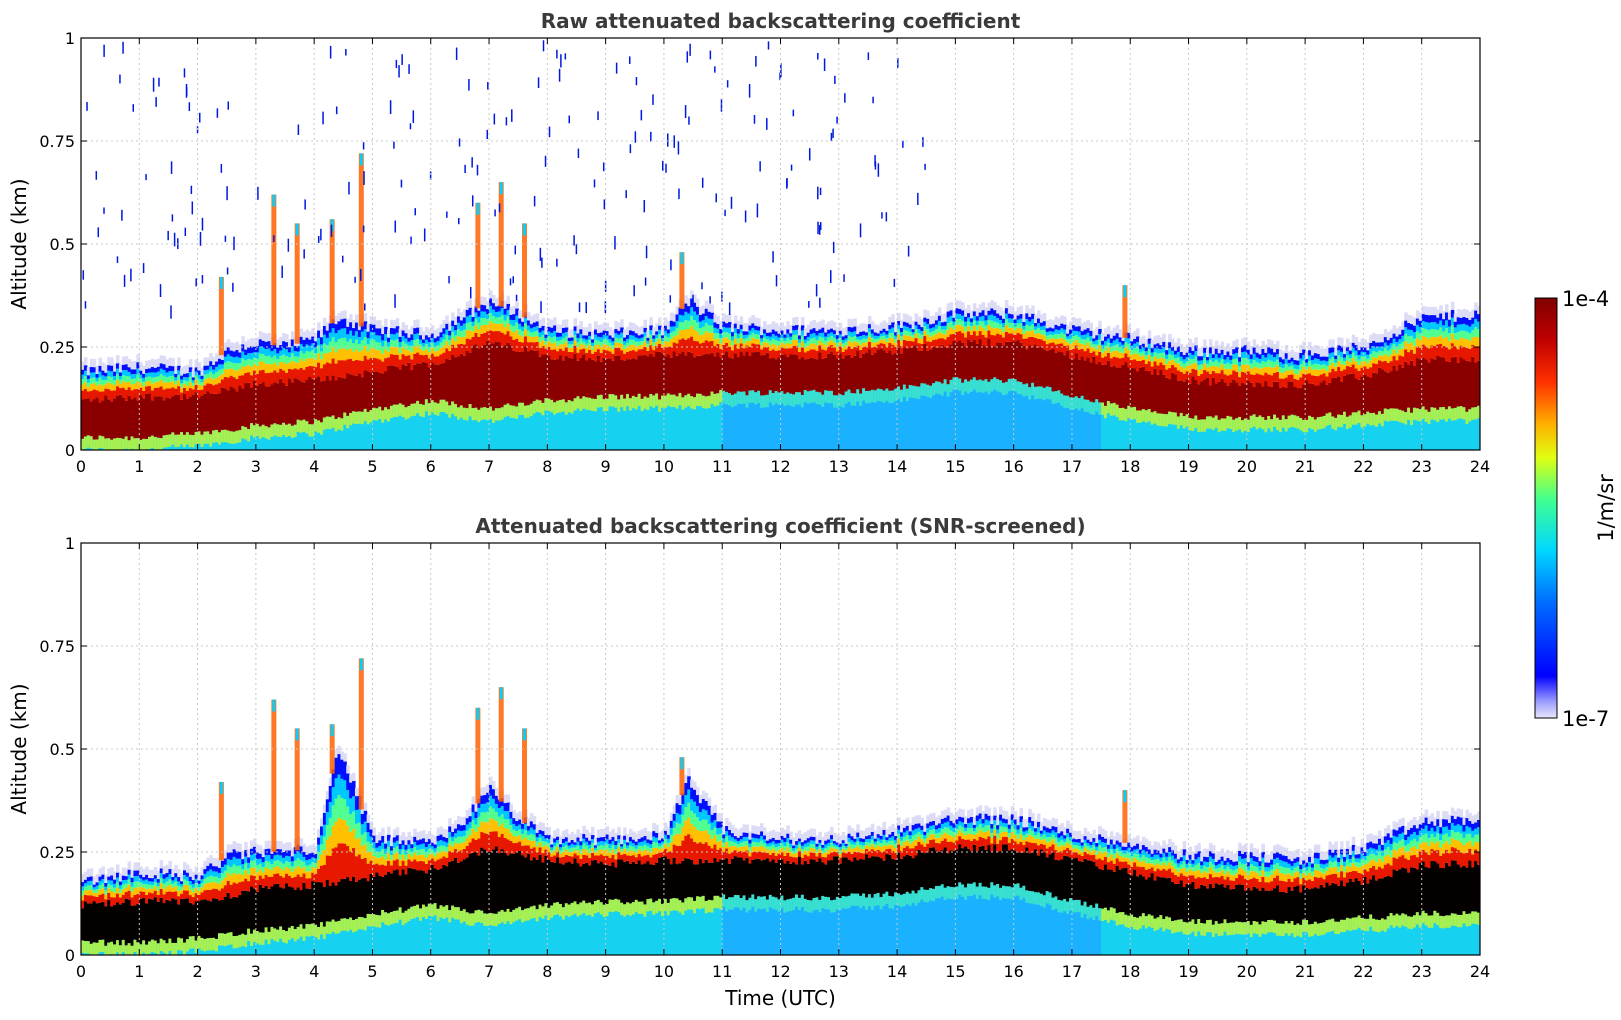  Describe the element at coordinates (1606, 508) in the screenshot. I see `colorbar-unit-label: 1/m/sr` at that location.